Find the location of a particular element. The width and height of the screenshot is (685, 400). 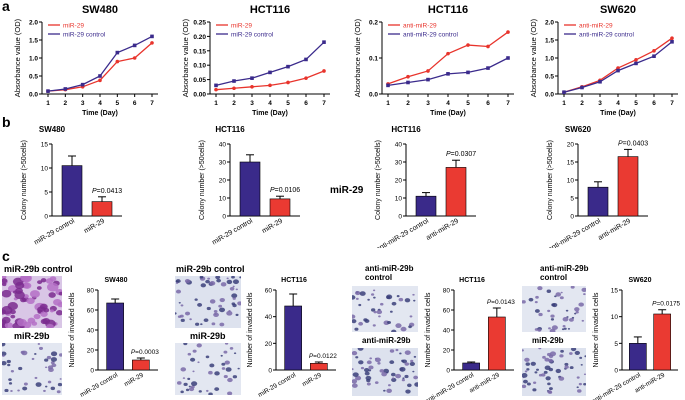

series-line is located at coordinates (270, 63).